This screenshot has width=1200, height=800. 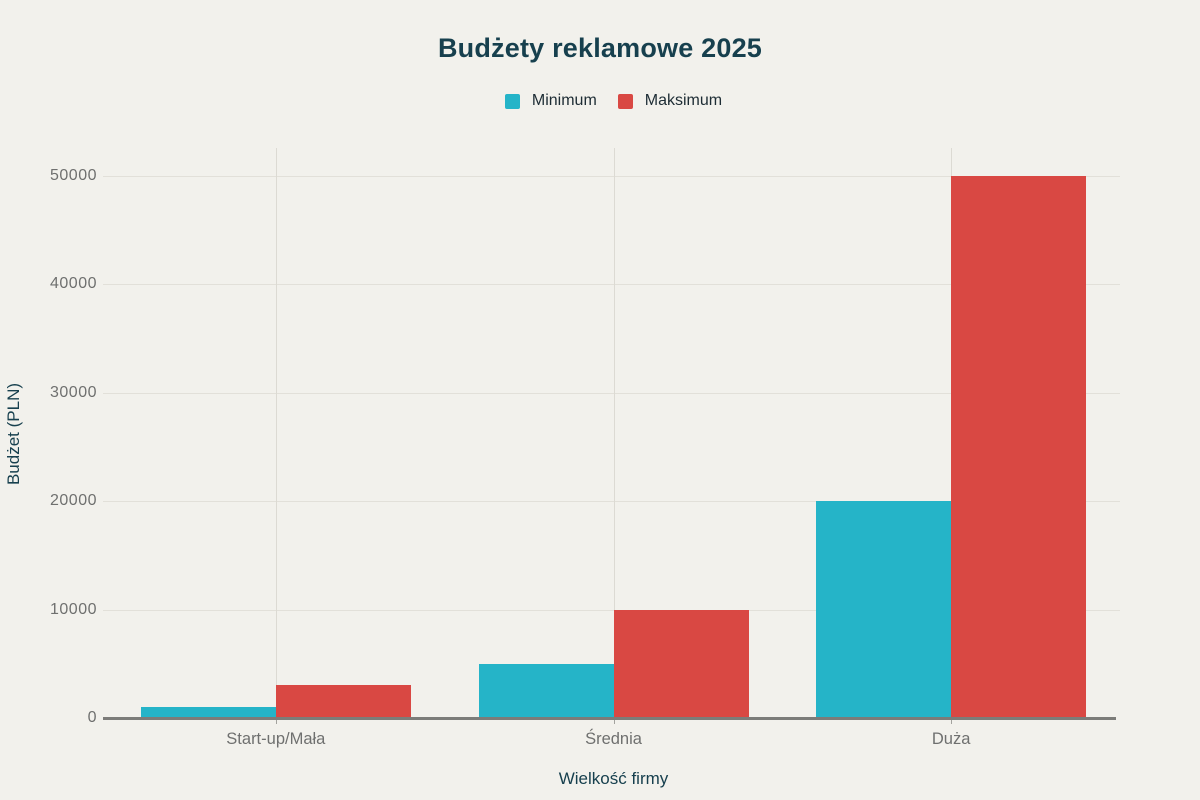 I want to click on legend-label-minimum: Minimum, so click(x=564, y=100).